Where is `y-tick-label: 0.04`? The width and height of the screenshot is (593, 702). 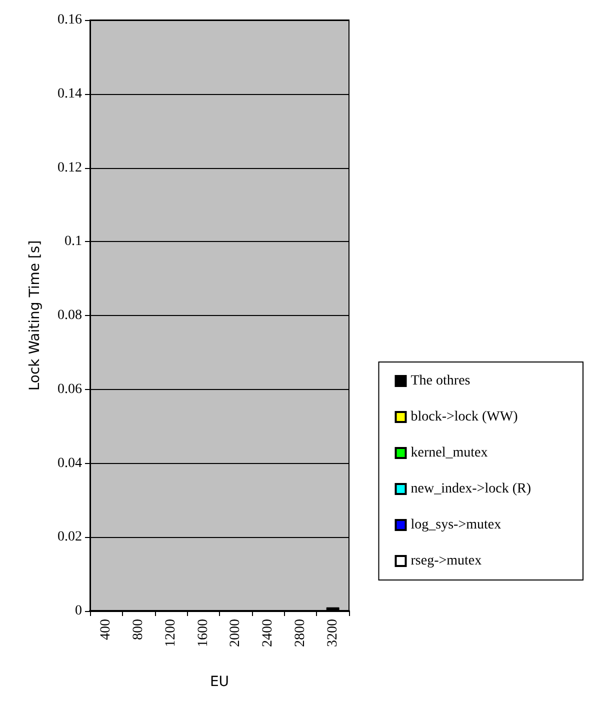
y-tick-label: 0.04 is located at coordinates (70, 463).